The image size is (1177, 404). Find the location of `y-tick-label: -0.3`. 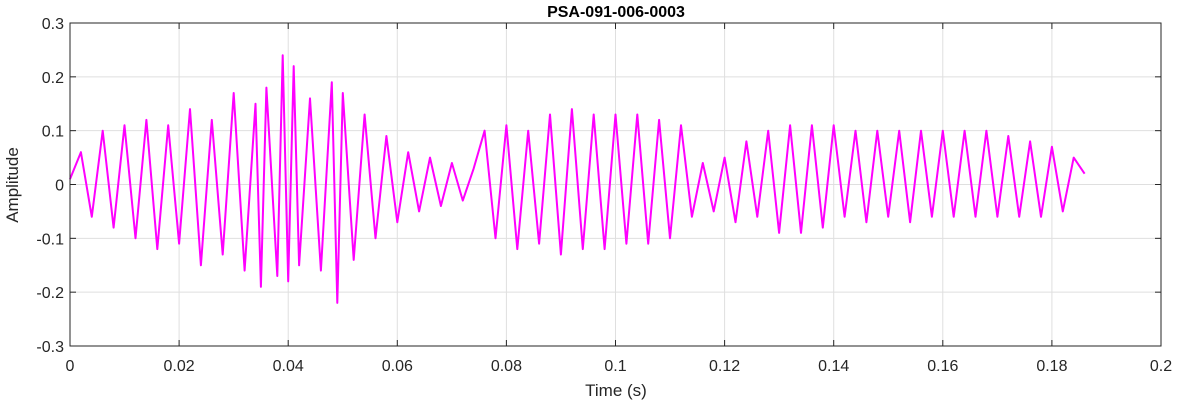

y-tick-label: -0.3 is located at coordinates (50, 347).